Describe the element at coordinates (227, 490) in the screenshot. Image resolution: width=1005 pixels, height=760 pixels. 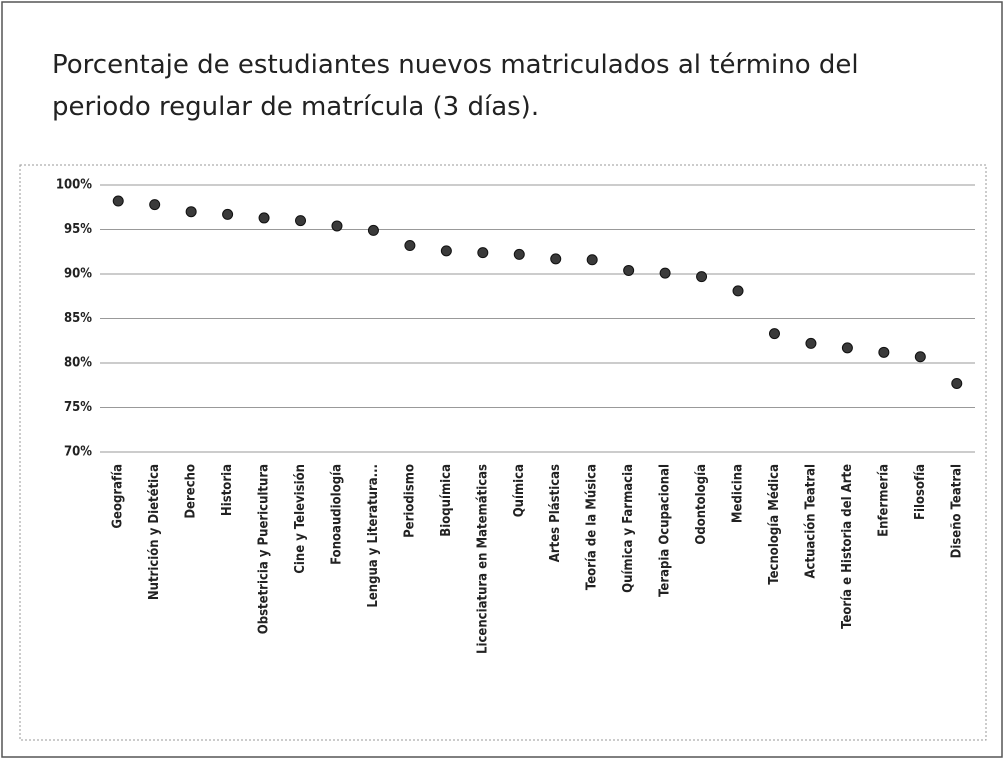
I see `x-tick-label: Historia` at that location.